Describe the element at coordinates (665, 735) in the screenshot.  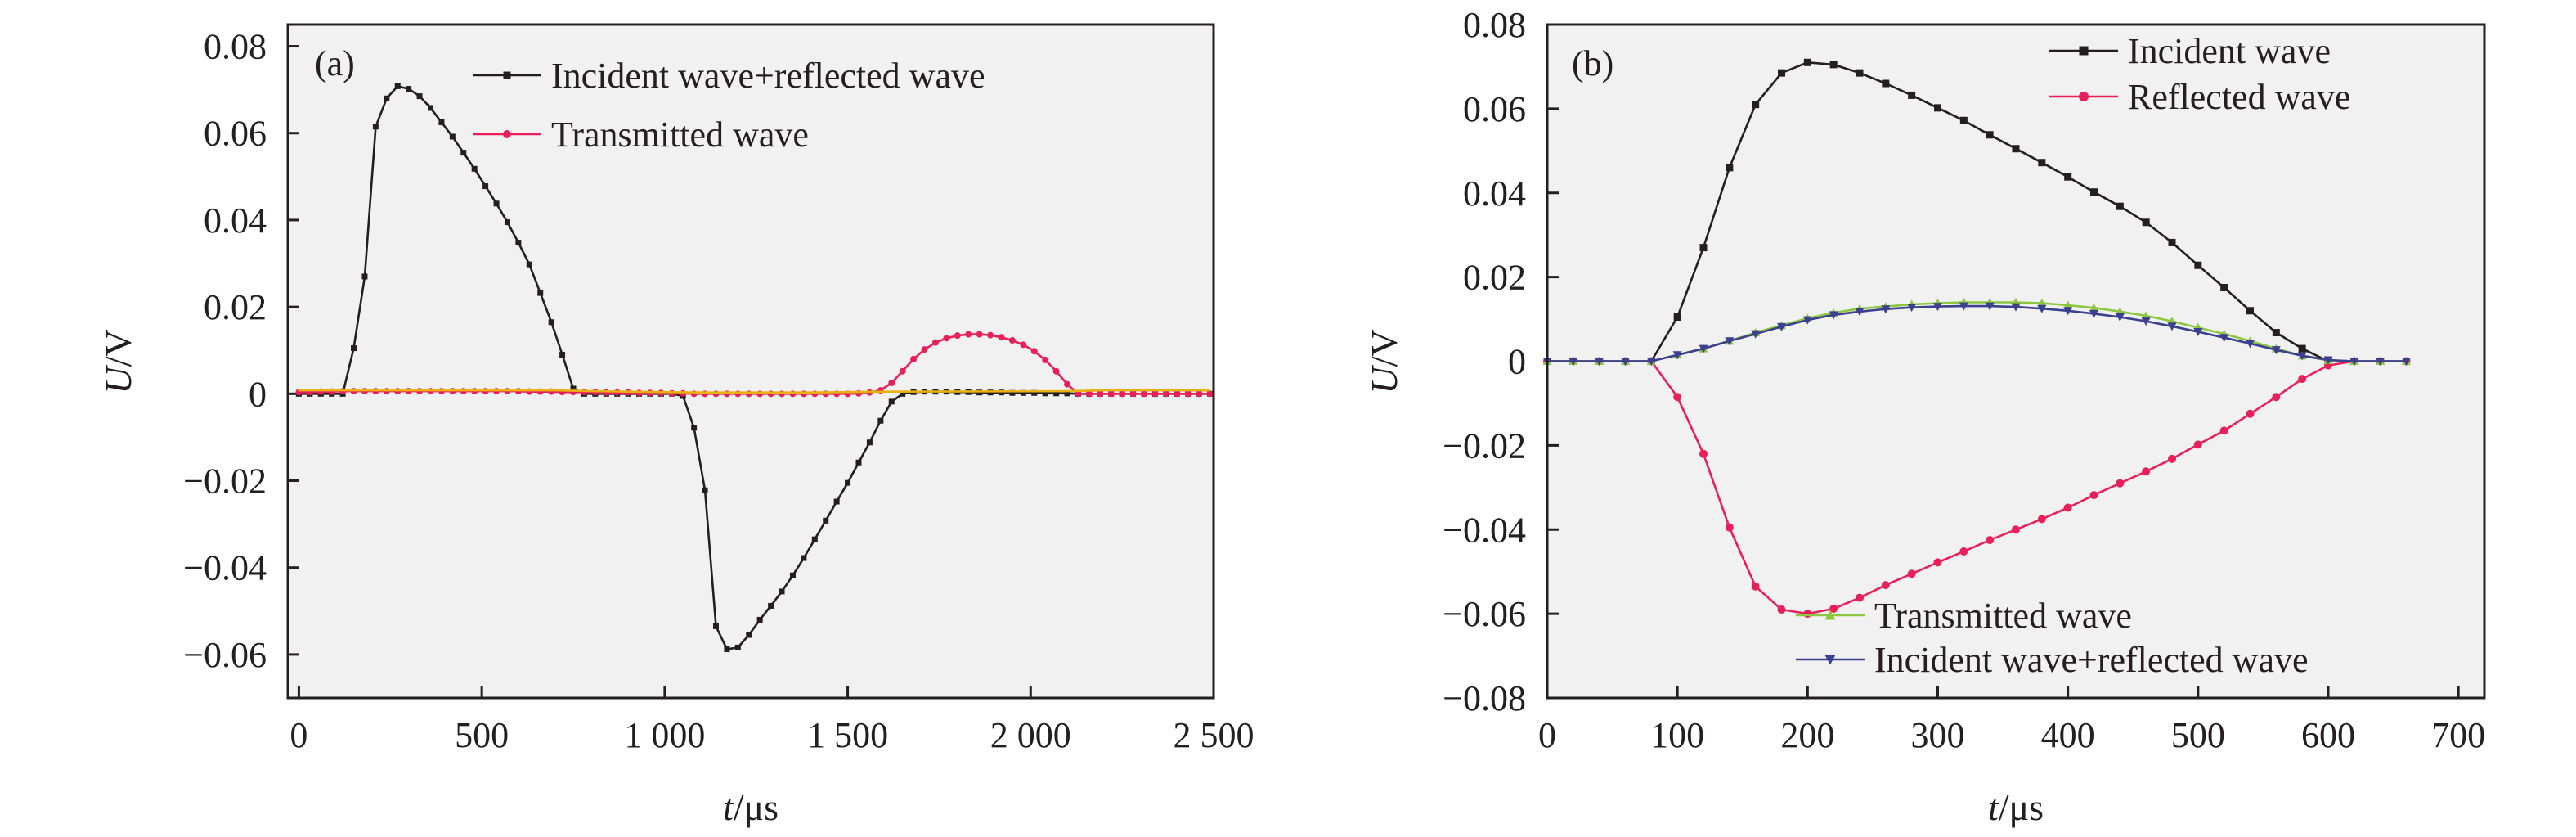
I see `x-tick-label: 1 000` at that location.